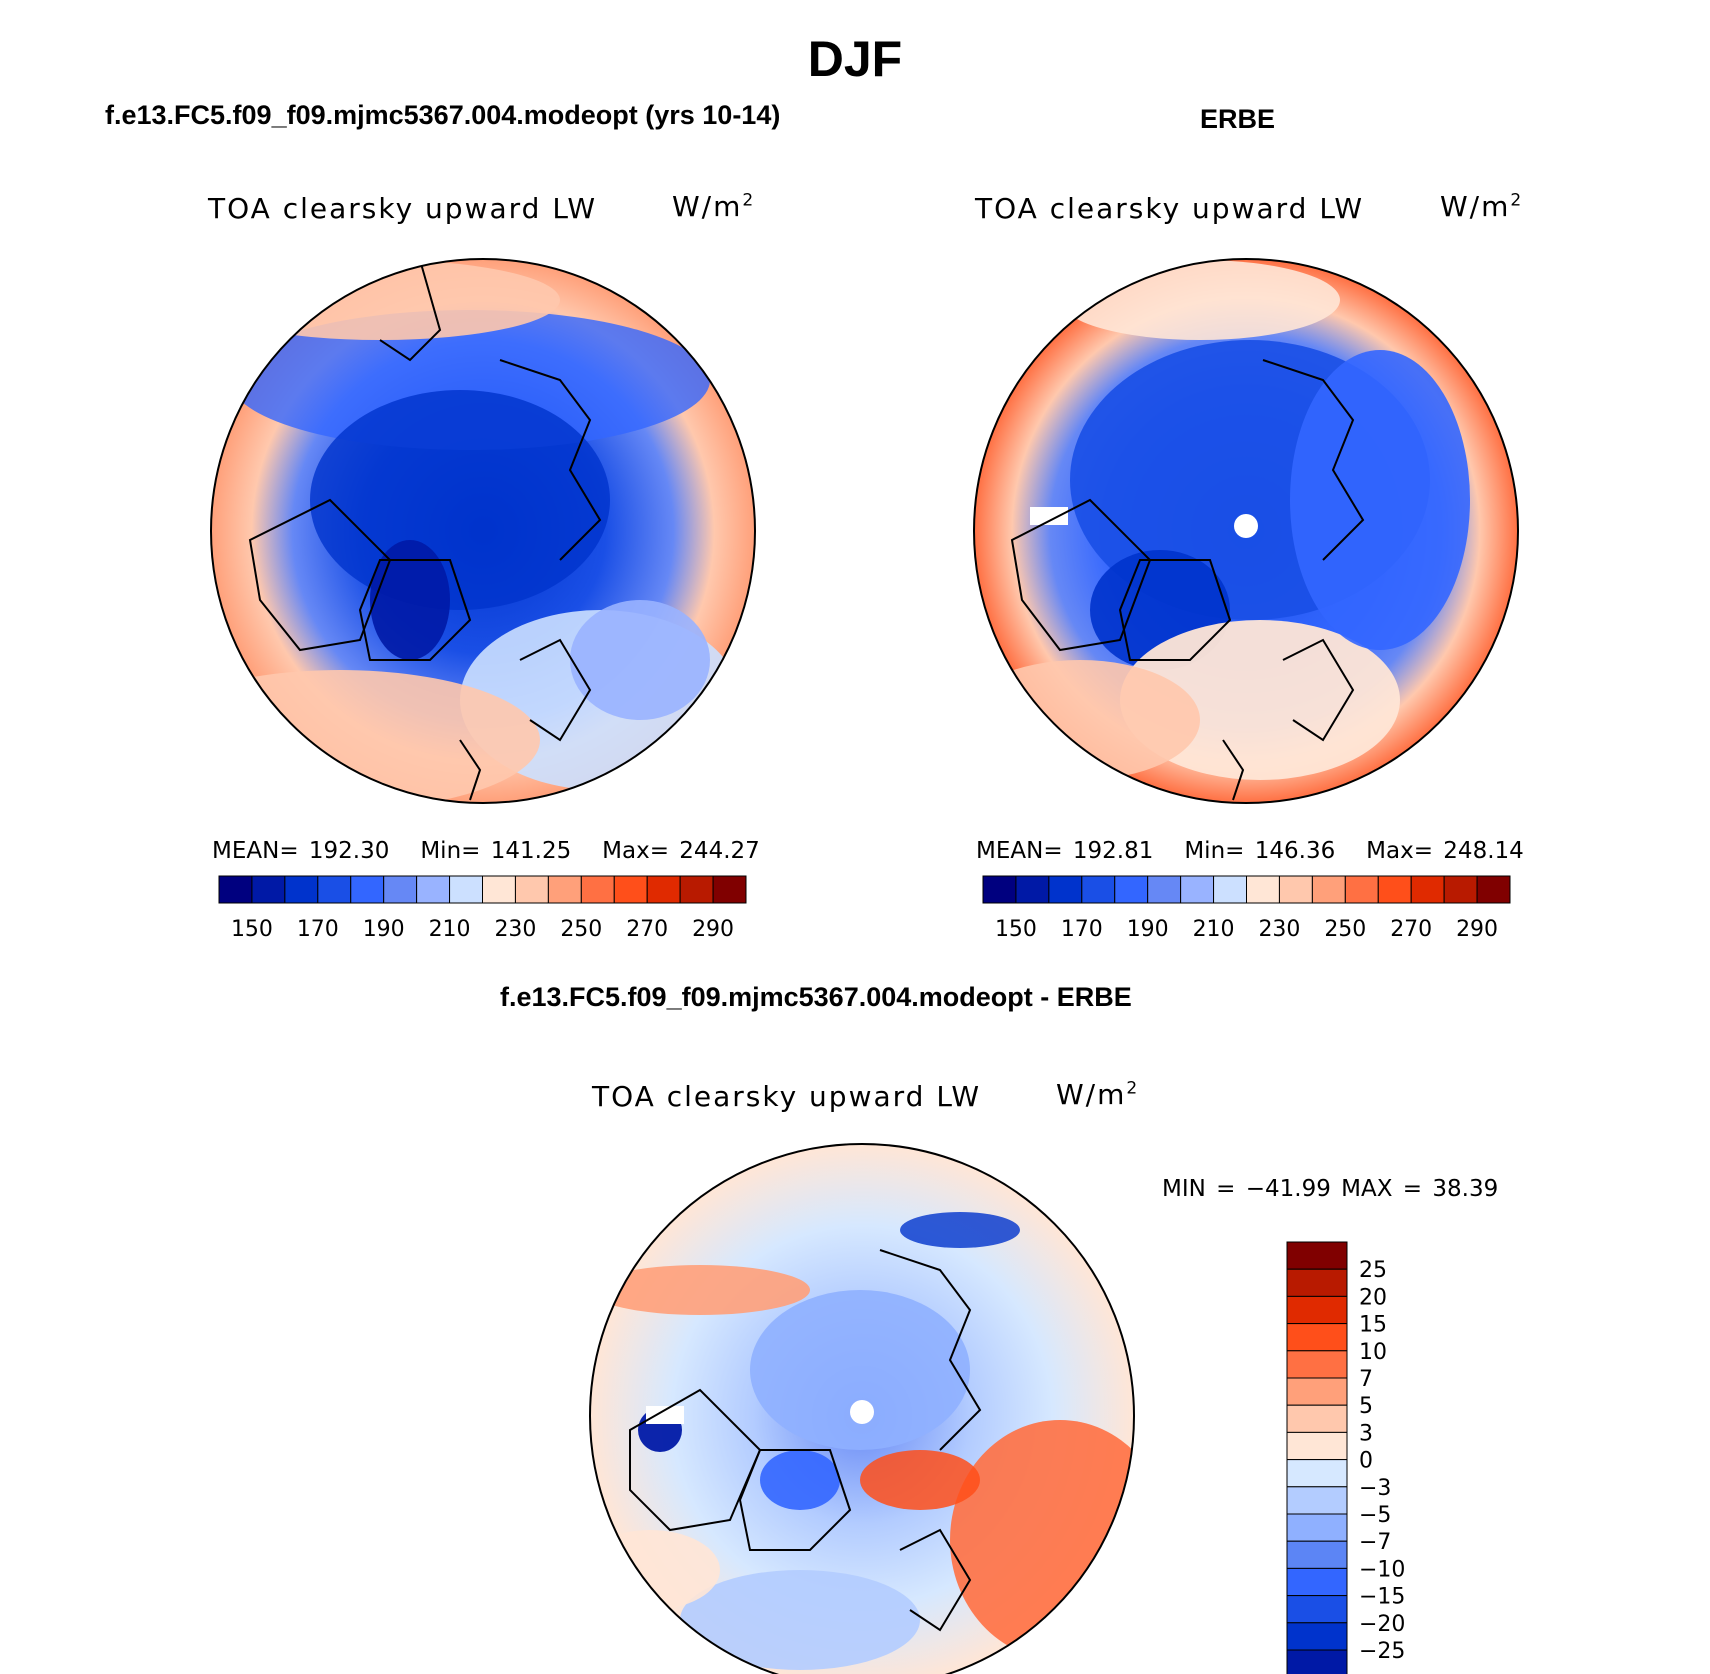 The height and width of the screenshot is (1674, 1710). I want to click on obs-colorbar-label: 150, so click(1016, 929).